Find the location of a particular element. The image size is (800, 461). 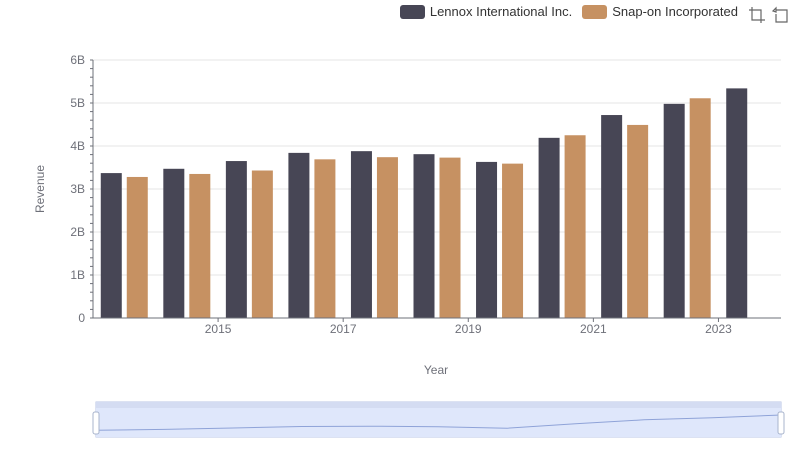

y-axis-title: Revenue is located at coordinates (40, 189).